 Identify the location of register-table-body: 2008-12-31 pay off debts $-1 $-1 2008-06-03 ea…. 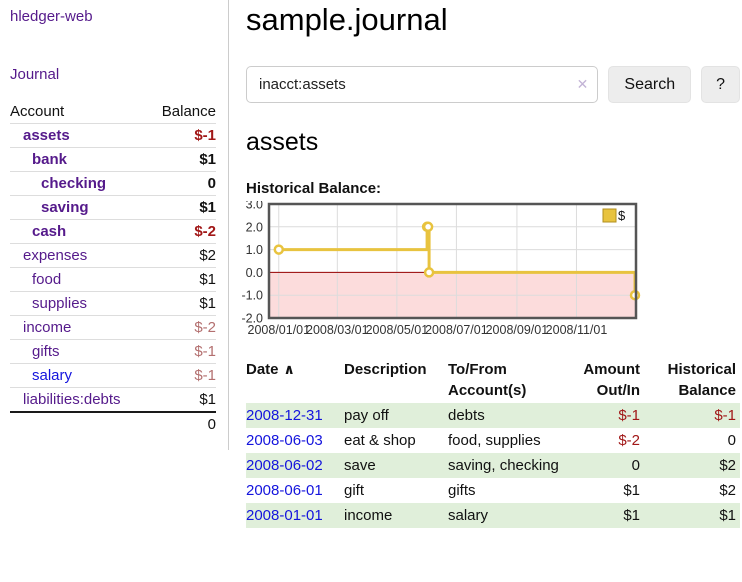
(493, 465).